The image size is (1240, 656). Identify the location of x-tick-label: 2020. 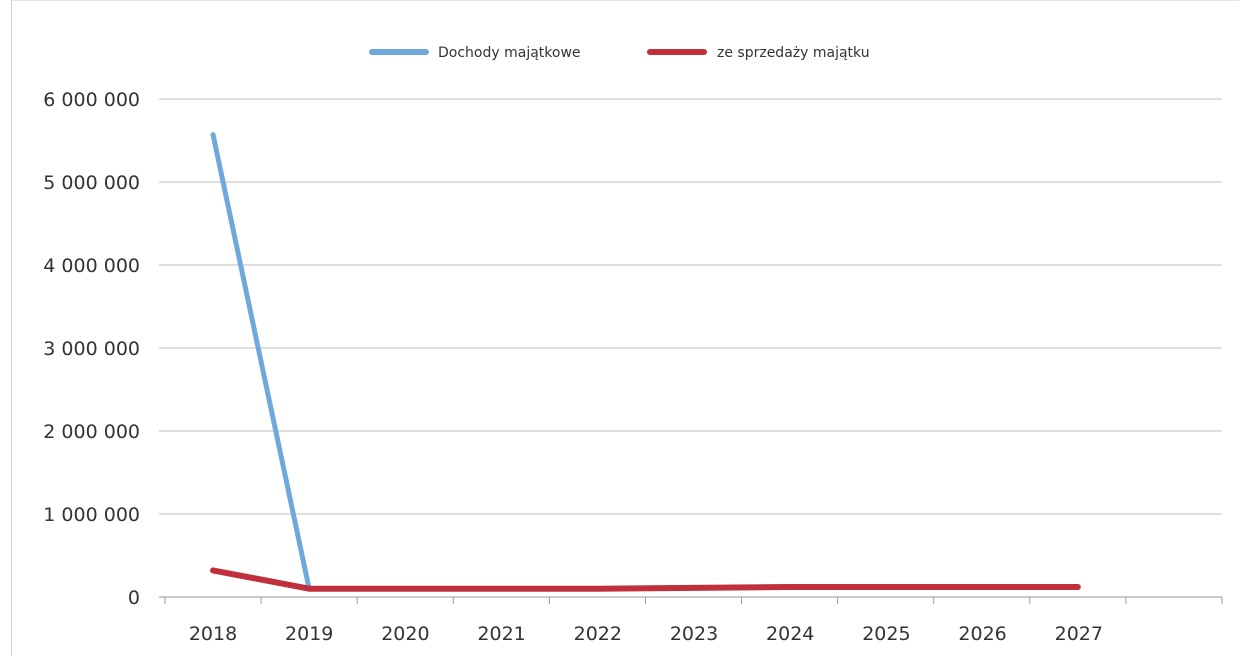
(405, 634).